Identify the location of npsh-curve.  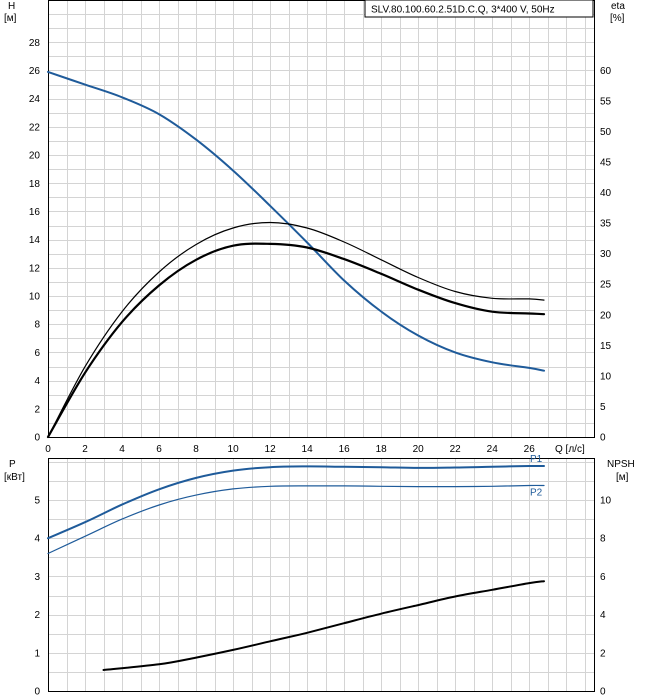
(323, 625).